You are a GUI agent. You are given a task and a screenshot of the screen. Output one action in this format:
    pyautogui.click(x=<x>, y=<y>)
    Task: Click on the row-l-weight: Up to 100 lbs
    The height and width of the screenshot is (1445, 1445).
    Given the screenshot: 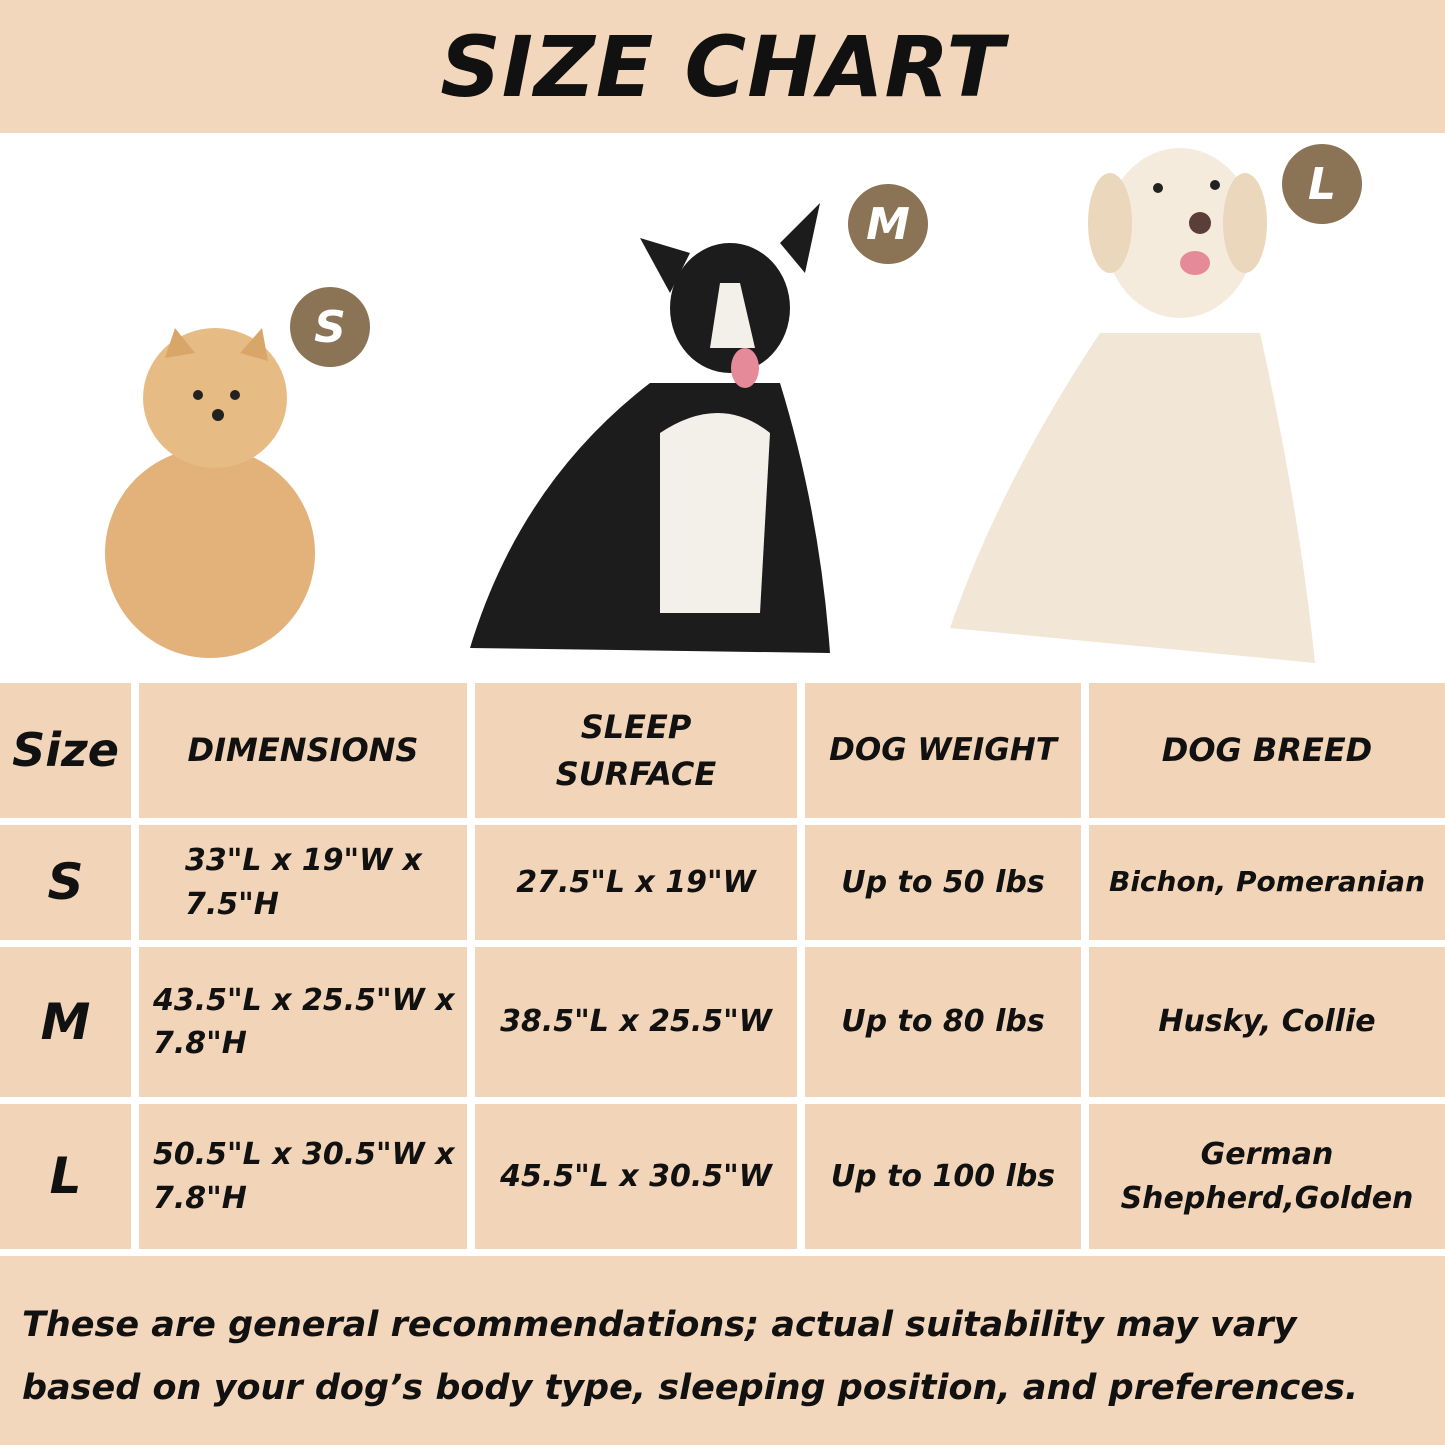 What is the action you would take?
    pyautogui.click(x=943, y=1176)
    